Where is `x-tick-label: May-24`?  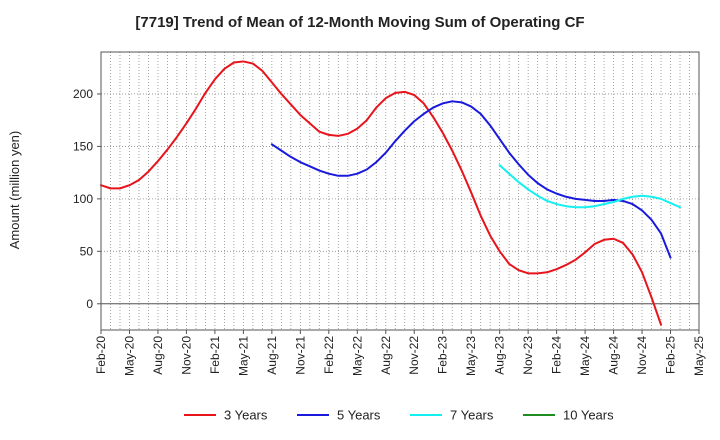 x-tick-label: May-24 is located at coordinates (585, 356).